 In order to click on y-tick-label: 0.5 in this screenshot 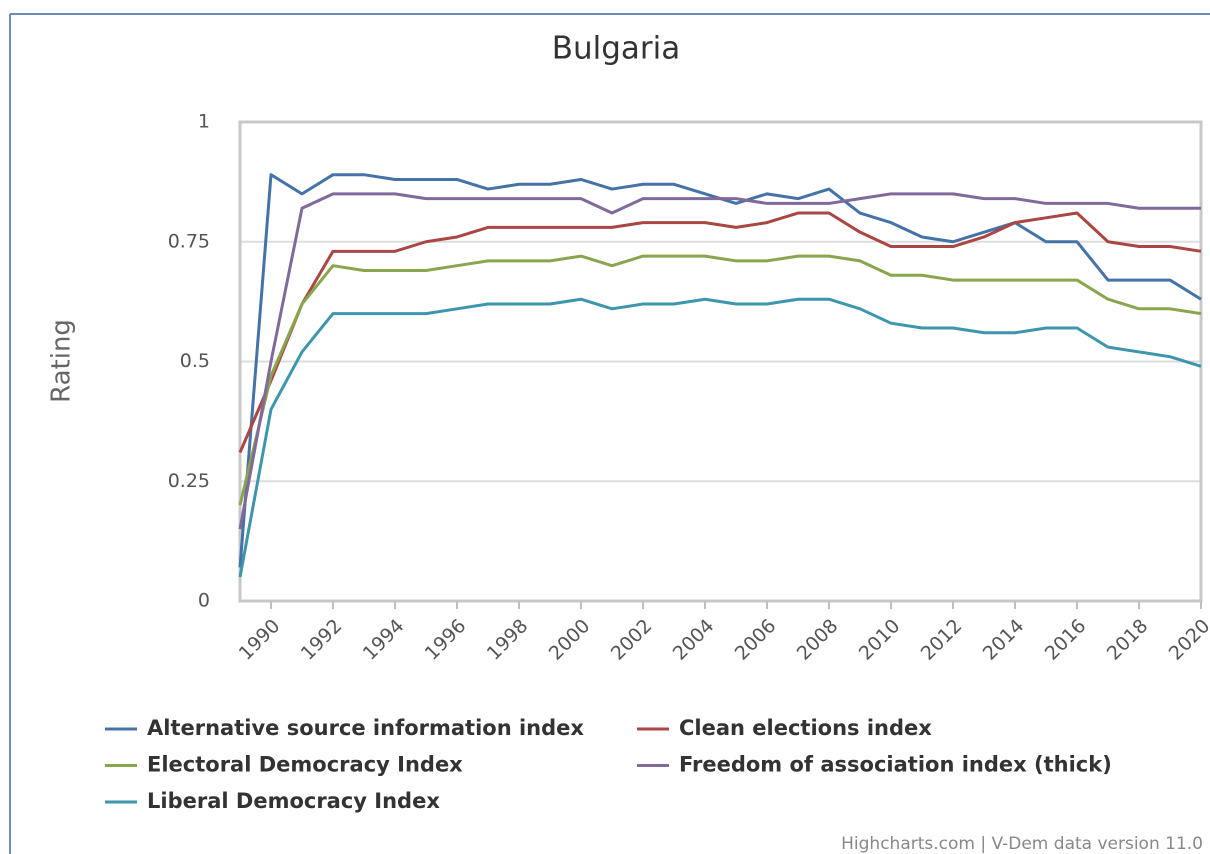, I will do `click(195, 361)`.